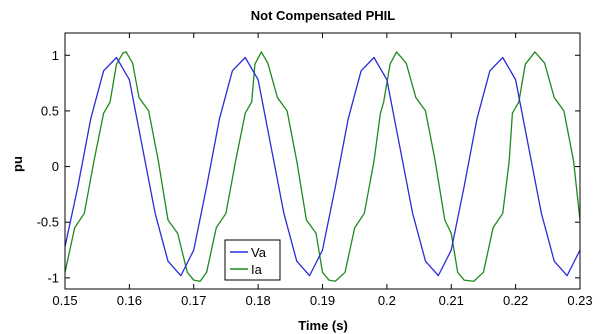 This screenshot has width=607, height=334. Describe the element at coordinates (322, 300) in the screenshot. I see `x-tick-label: 0.19` at that location.